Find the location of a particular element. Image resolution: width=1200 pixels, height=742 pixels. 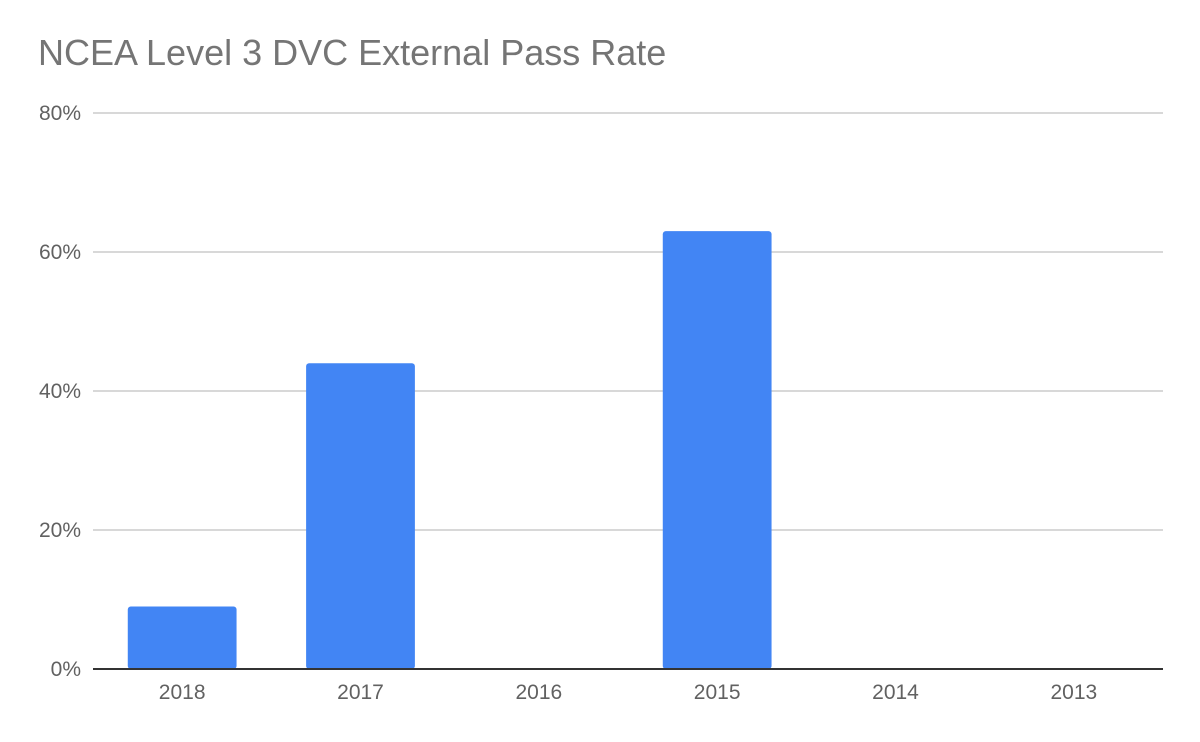

y-tick-label: 40% is located at coordinates (60, 391).